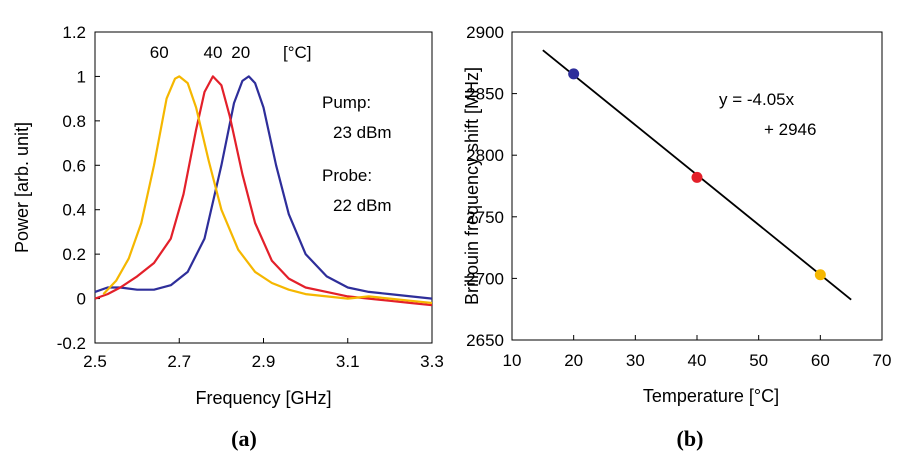 Image resolution: width=897 pixels, height=454 pixels. I want to click on y-tick-label: 0.4, so click(74, 210).